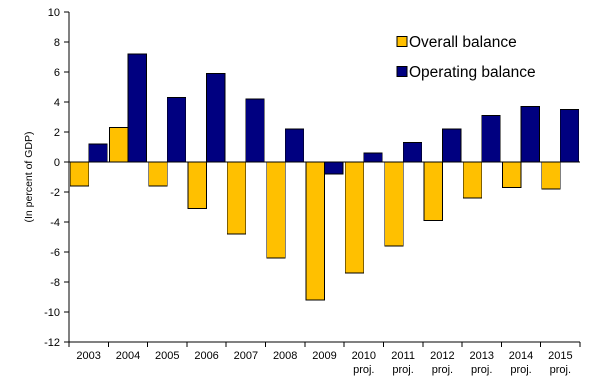  Describe the element at coordinates (285, 356) in the screenshot. I see `x-tick-label: 2008` at that location.